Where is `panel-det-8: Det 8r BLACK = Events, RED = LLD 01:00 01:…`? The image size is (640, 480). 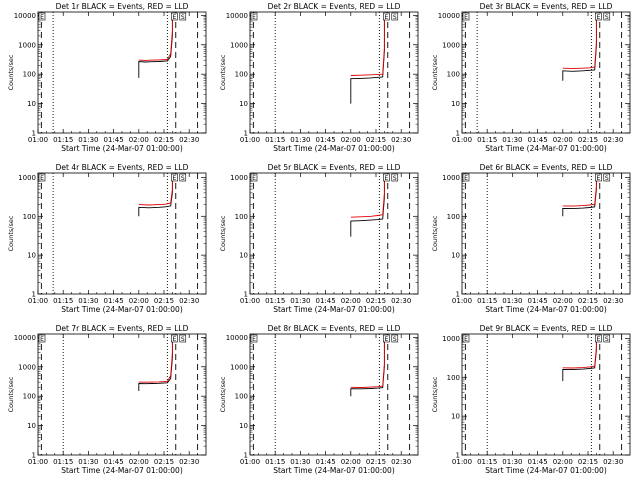 panel-det-8: Det 8r BLACK = Events, RED = LLD 01:00 01:… is located at coordinates (319, 399).